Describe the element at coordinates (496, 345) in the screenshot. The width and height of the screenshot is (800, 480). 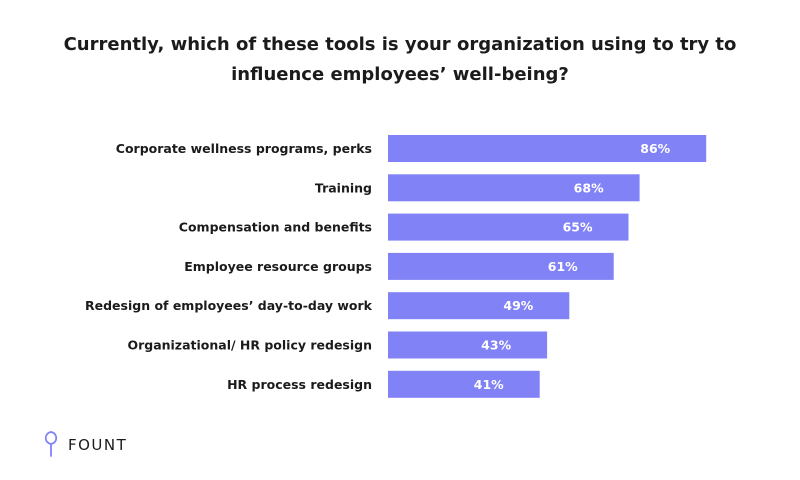
I see `value-label-5: 43%` at that location.